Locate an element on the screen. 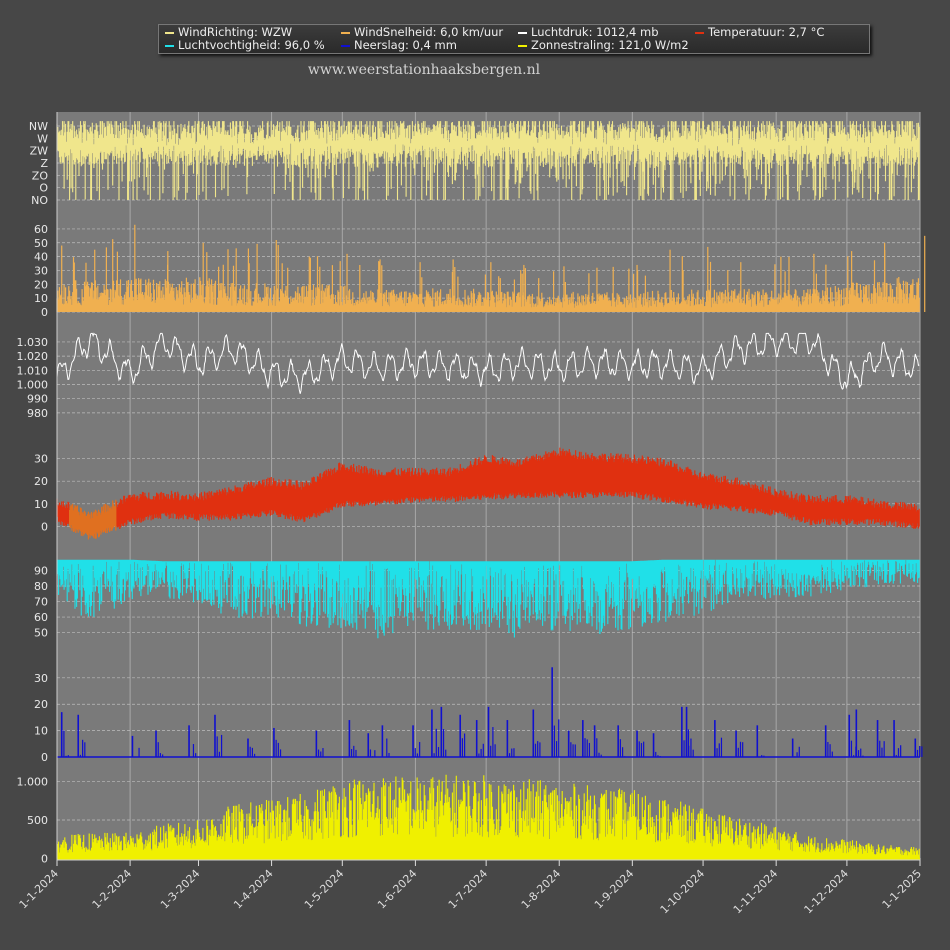 Image resolution: width=950 pixels, height=950 pixels. x-tick-label: 1-6-2024 is located at coordinates (397, 889).